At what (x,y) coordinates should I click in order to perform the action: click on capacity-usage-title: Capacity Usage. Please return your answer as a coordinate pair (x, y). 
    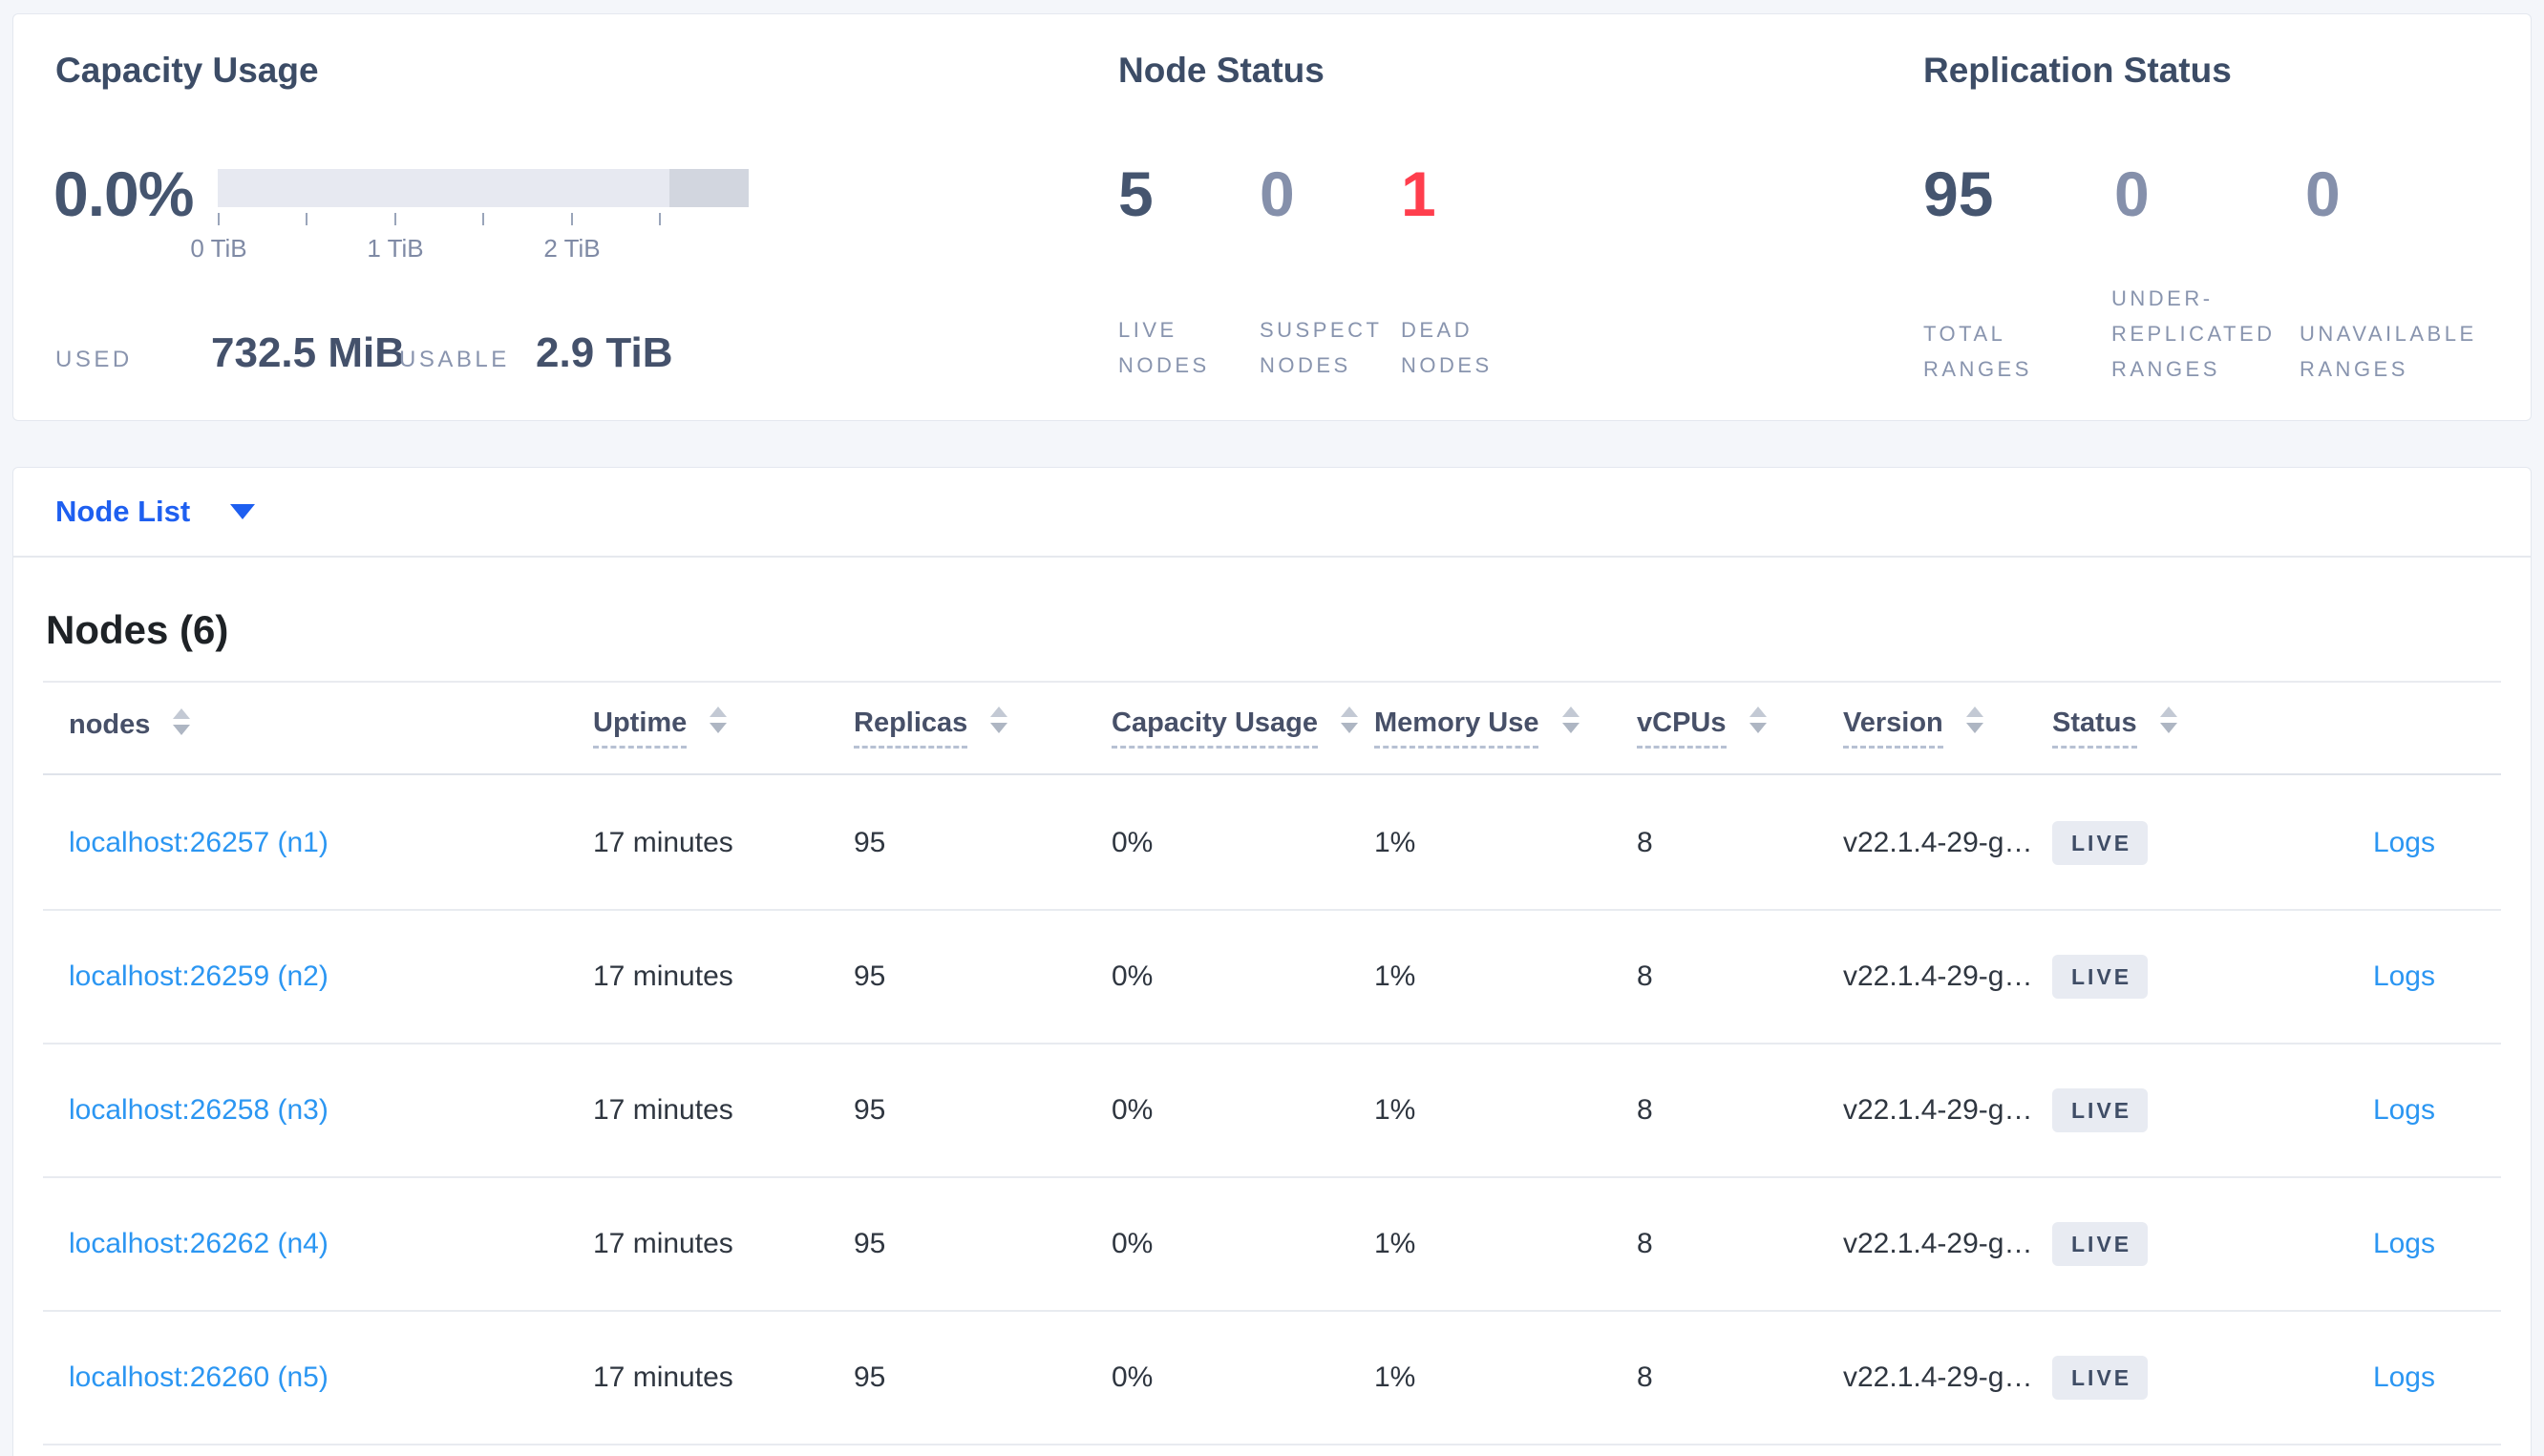
    Looking at the image, I should click on (187, 70).